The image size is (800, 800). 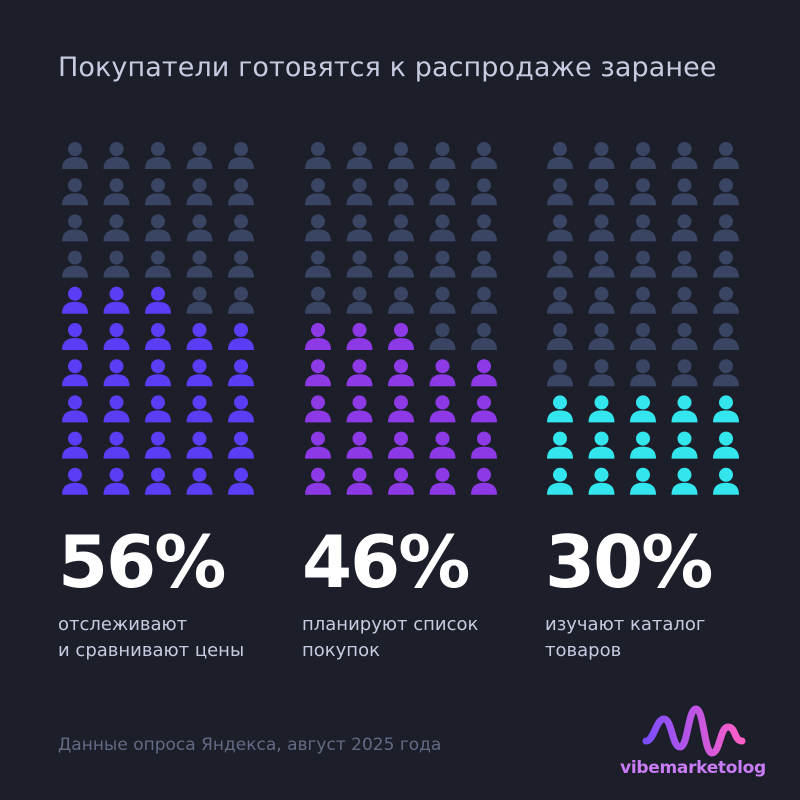 What do you see at coordinates (151, 637) in the screenshot?
I see `stat-description: отслеживают и сравнивают цены` at bounding box center [151, 637].